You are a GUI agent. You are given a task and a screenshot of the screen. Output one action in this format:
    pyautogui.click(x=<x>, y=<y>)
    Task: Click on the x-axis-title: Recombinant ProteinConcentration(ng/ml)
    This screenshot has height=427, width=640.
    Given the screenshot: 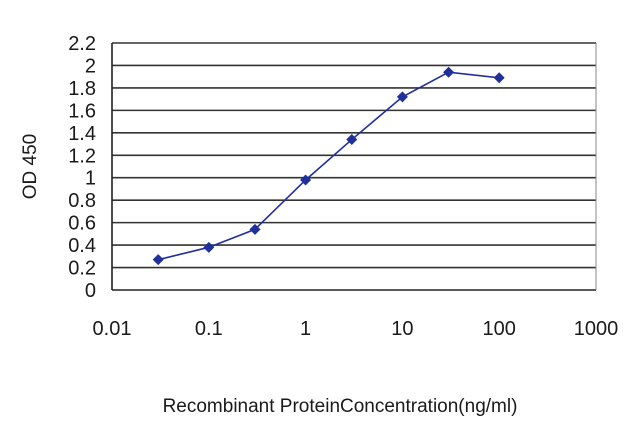 What is the action you would take?
    pyautogui.click(x=340, y=406)
    